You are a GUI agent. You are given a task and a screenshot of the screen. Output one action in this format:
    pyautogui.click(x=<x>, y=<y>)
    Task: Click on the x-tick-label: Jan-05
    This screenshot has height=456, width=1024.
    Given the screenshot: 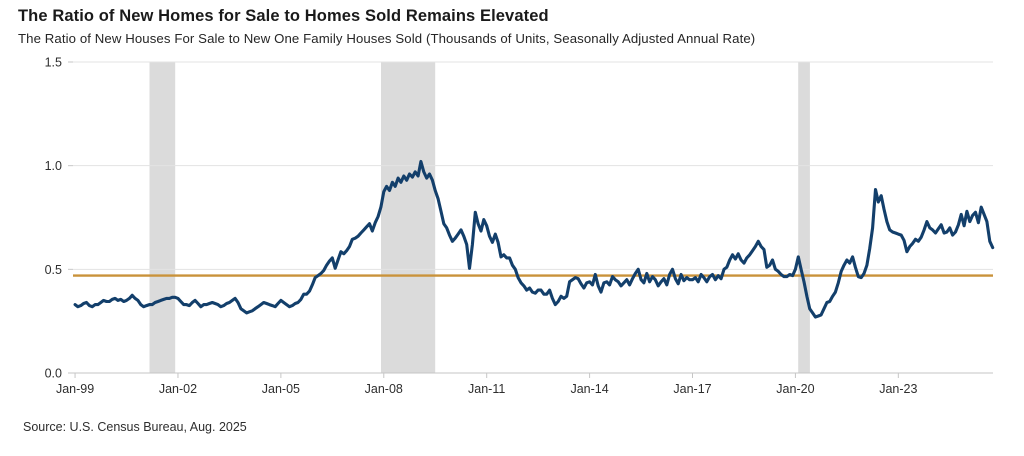 What is the action you would take?
    pyautogui.click(x=281, y=389)
    